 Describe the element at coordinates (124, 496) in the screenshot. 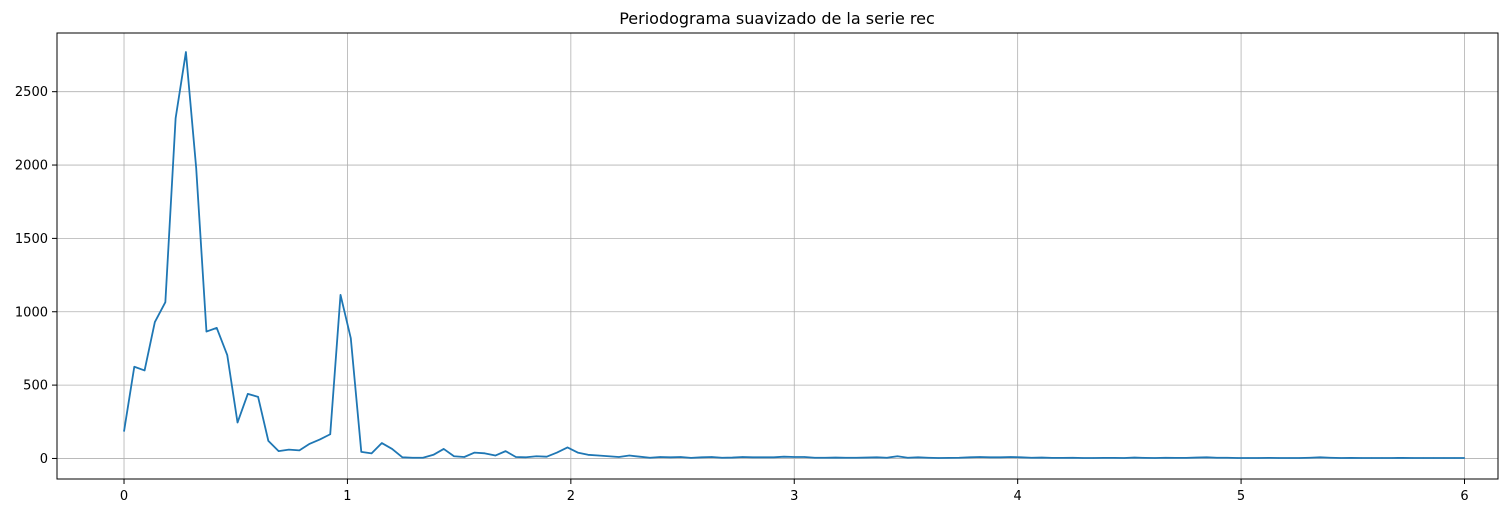

I see `x-tick-label: 0` at that location.